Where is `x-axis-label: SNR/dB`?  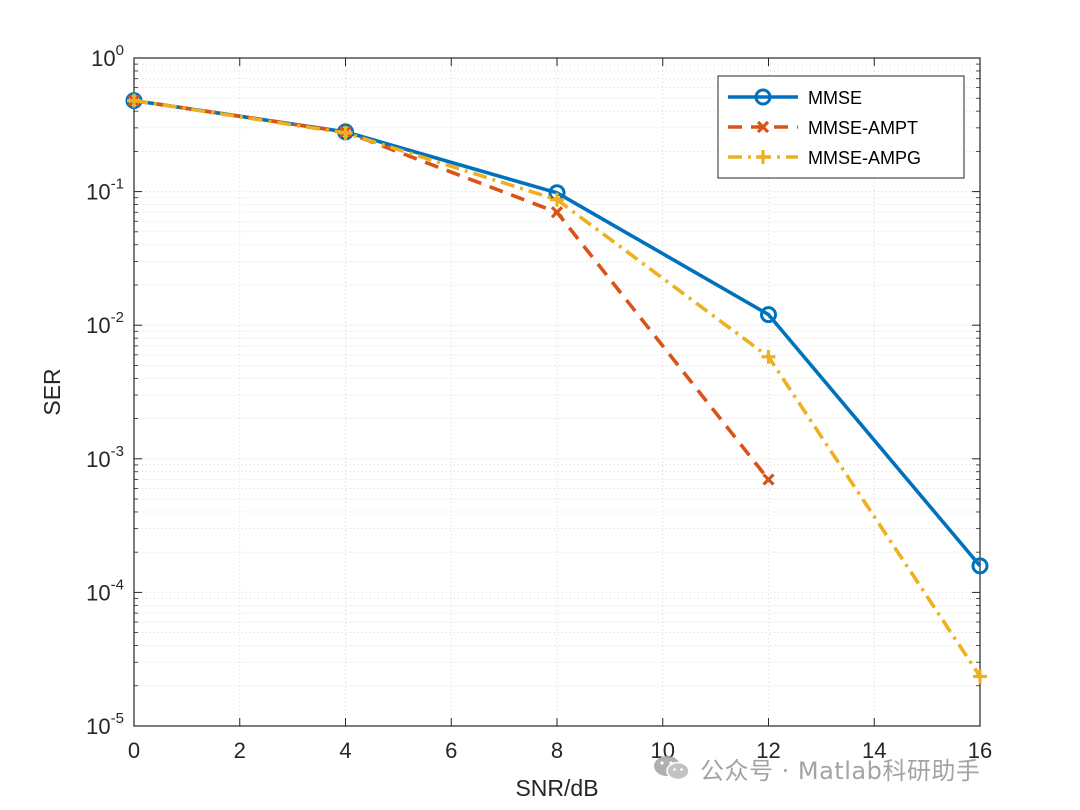
x-axis-label: SNR/dB is located at coordinates (556, 788).